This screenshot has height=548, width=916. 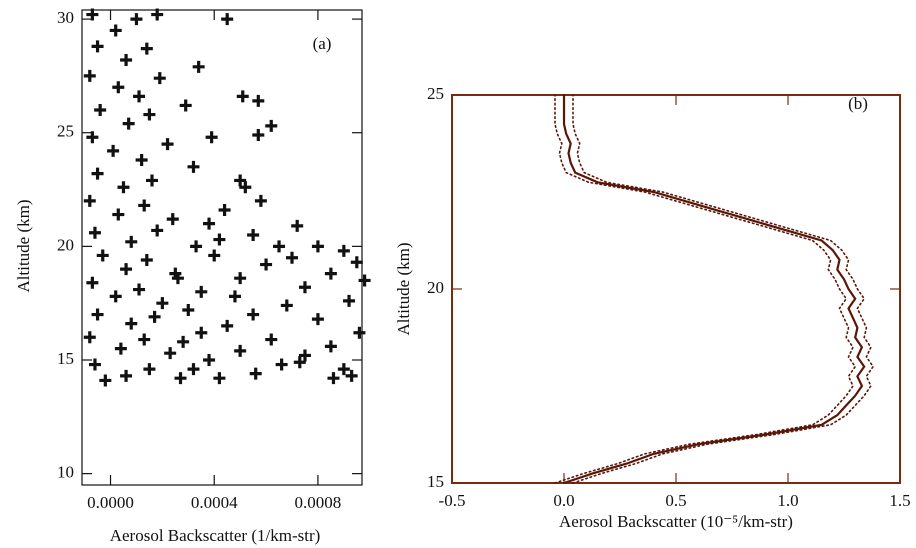 What do you see at coordinates (318, 502) in the screenshot?
I see `x-tick-label: 0.0008` at bounding box center [318, 502].